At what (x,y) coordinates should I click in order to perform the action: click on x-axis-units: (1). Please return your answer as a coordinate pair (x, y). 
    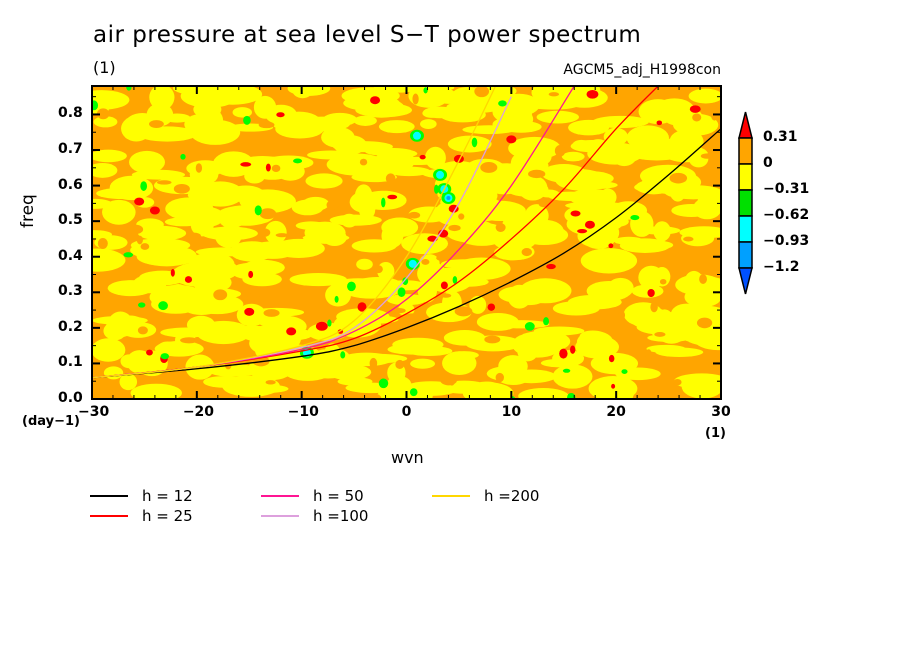
    Looking at the image, I should click on (715, 433).